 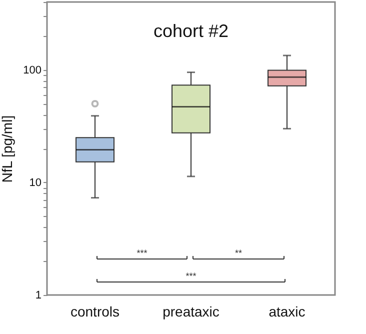 What do you see at coordinates (38, 296) in the screenshot?
I see `y-tick-label: 1` at bounding box center [38, 296].